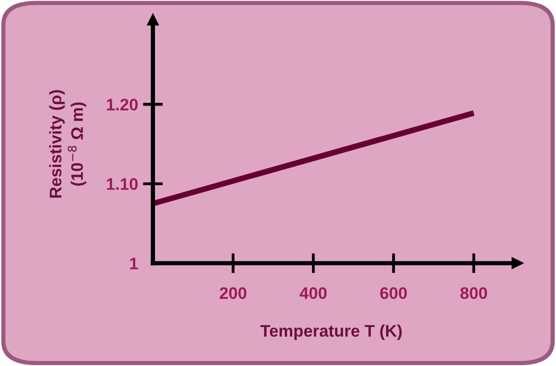 The width and height of the screenshot is (556, 366). Describe the element at coordinates (331, 332) in the screenshot. I see `x-axis-title: Temperature T (K)` at that location.